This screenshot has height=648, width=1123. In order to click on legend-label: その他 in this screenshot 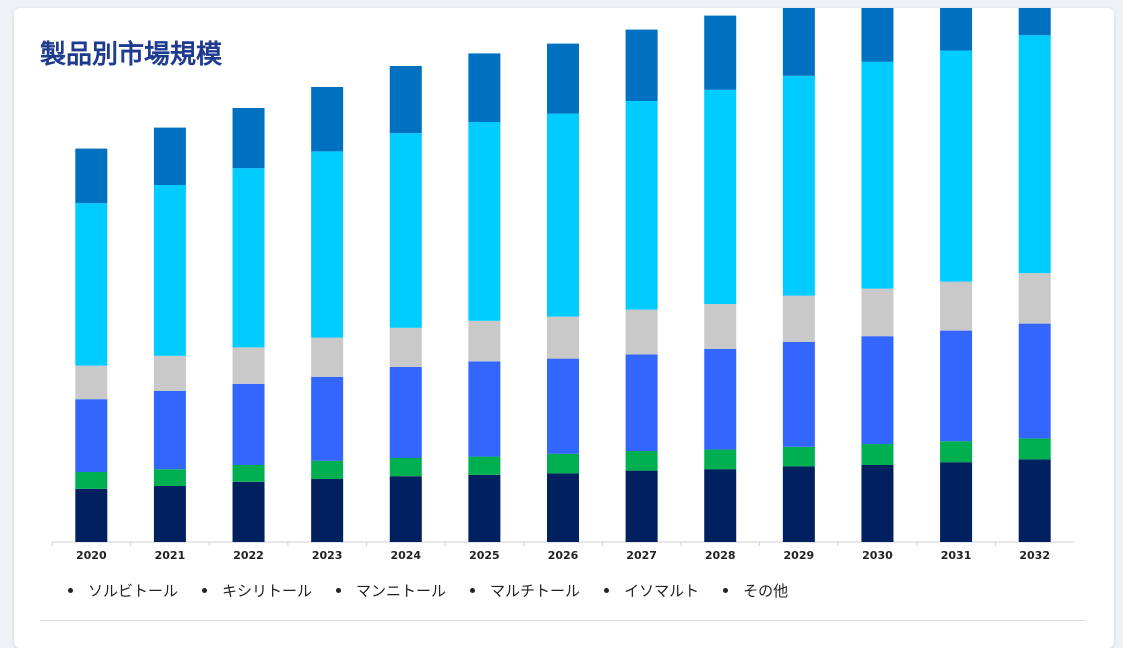, I will do `click(766, 591)`.